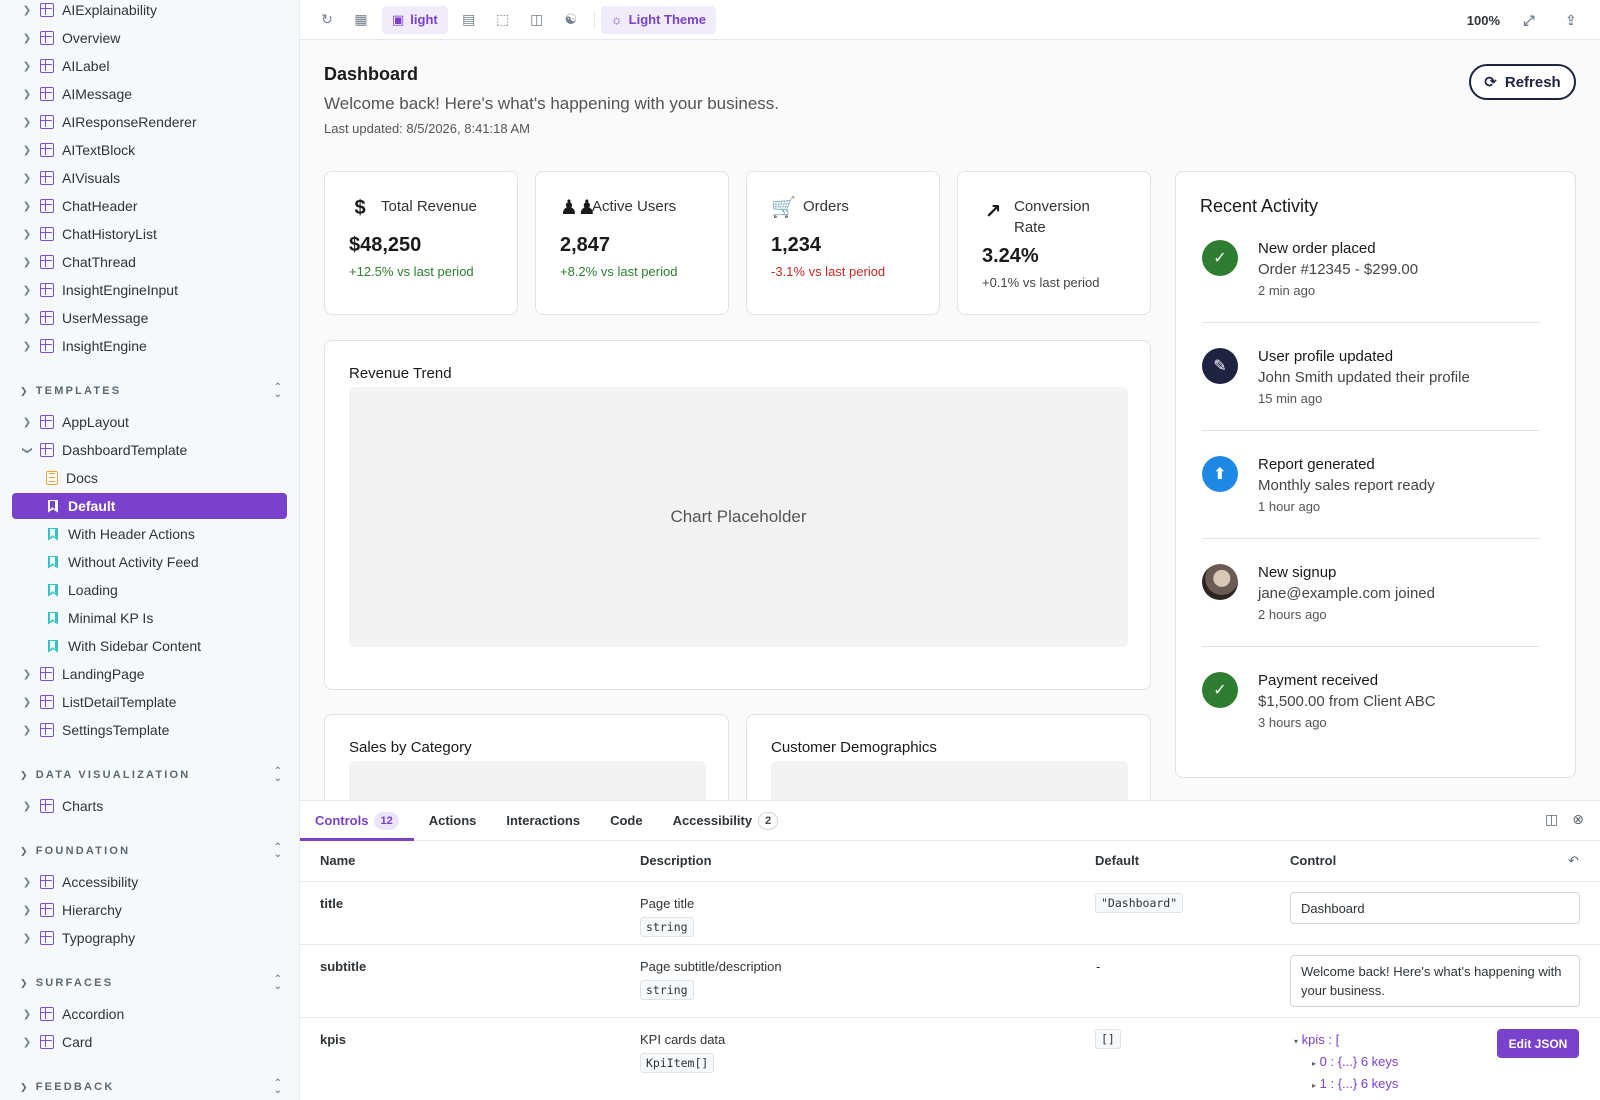 This screenshot has width=1600, height=1100. I want to click on measure-icon: ◫, so click(537, 19).